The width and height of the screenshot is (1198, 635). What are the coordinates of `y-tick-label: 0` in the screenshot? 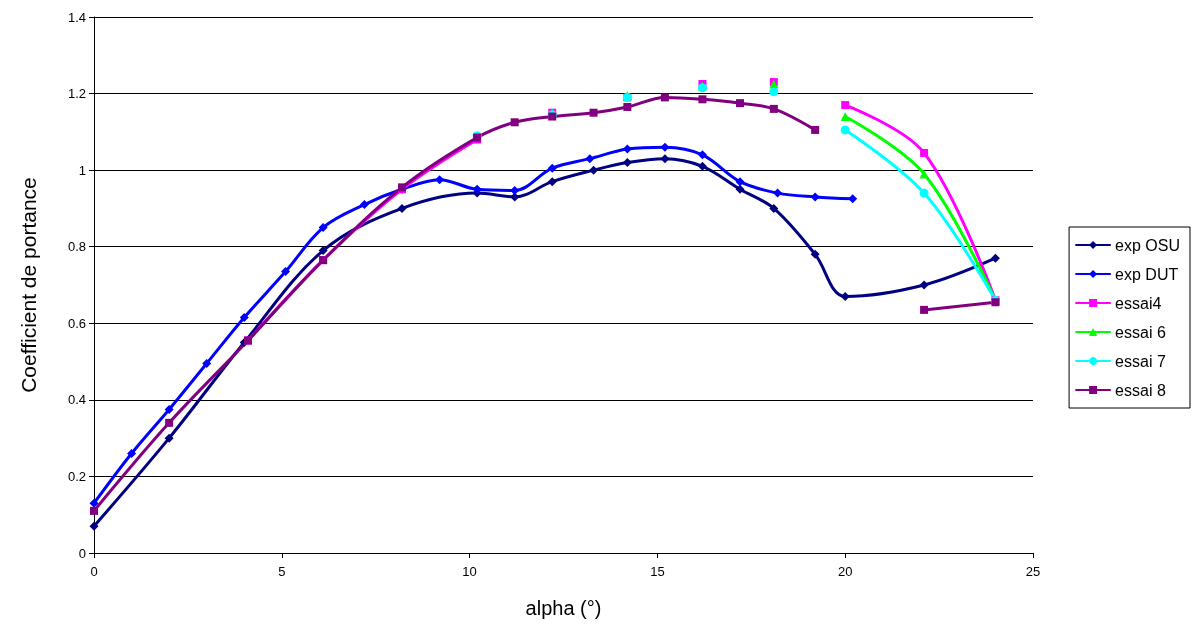 It's located at (82, 553).